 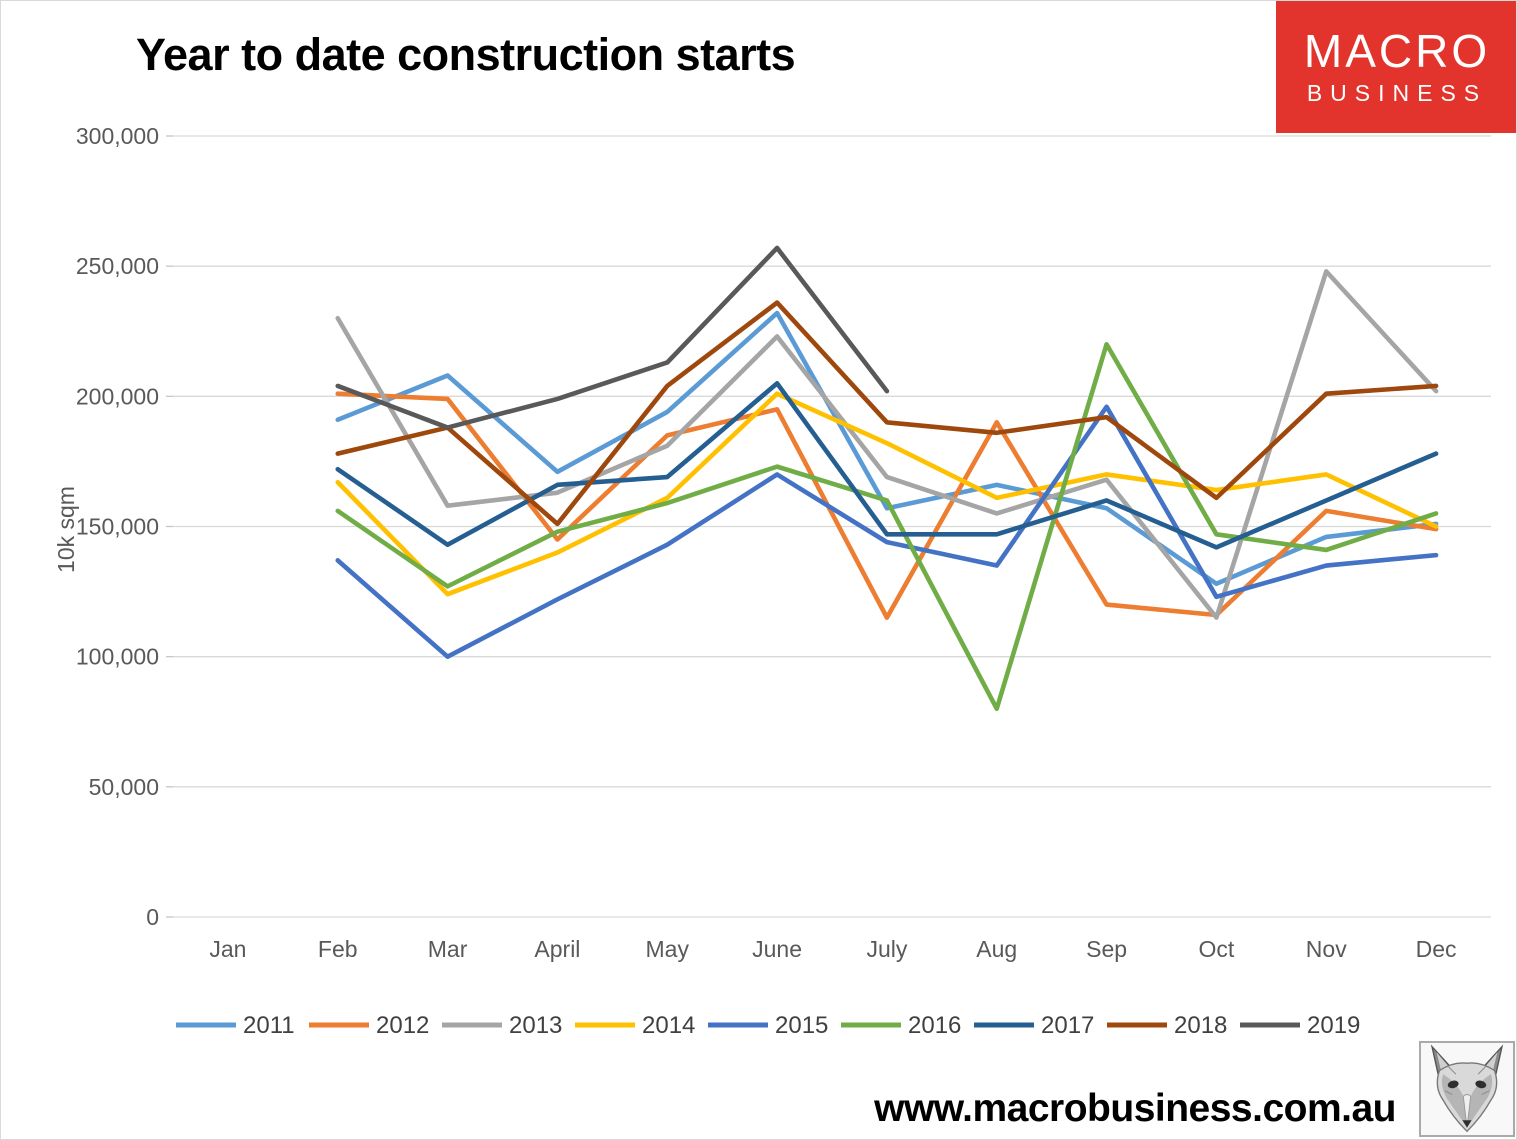 I want to click on legend-label-2019: 2019, so click(x=1333, y=1025).